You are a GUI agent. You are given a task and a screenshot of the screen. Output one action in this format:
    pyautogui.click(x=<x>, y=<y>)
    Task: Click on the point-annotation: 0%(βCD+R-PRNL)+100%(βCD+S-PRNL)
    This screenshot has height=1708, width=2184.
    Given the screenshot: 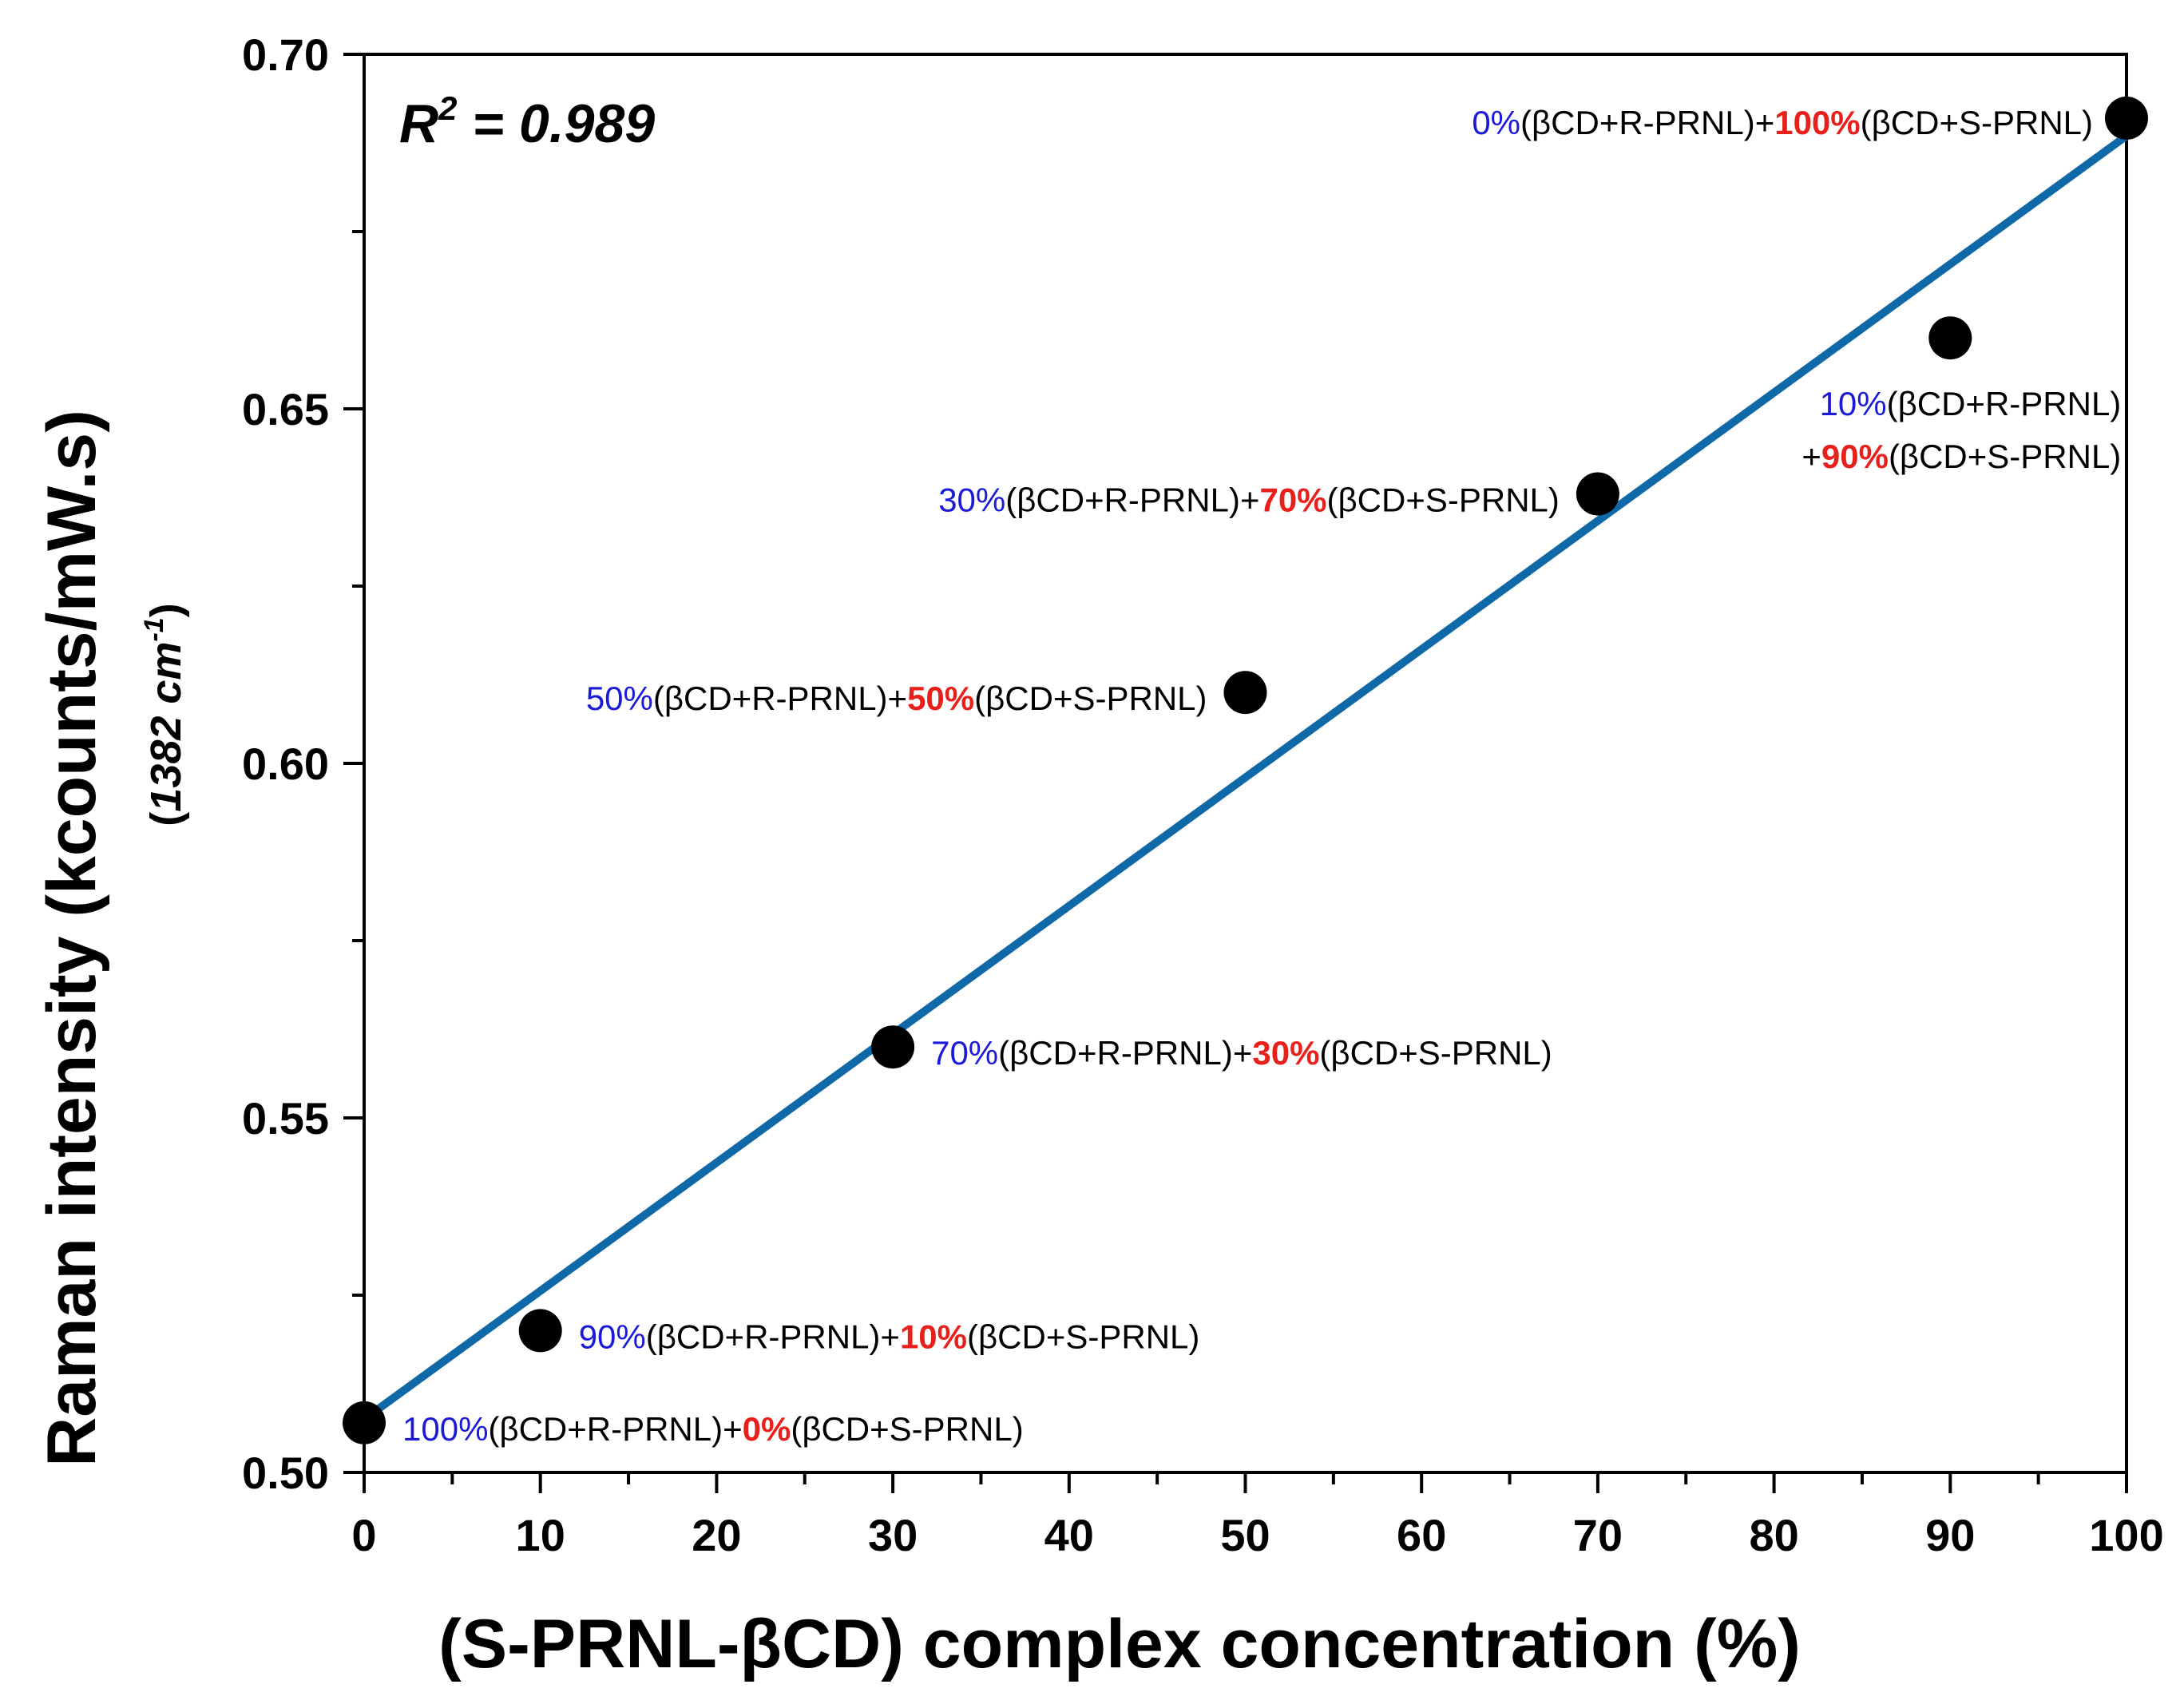 What is the action you would take?
    pyautogui.click(x=1783, y=122)
    